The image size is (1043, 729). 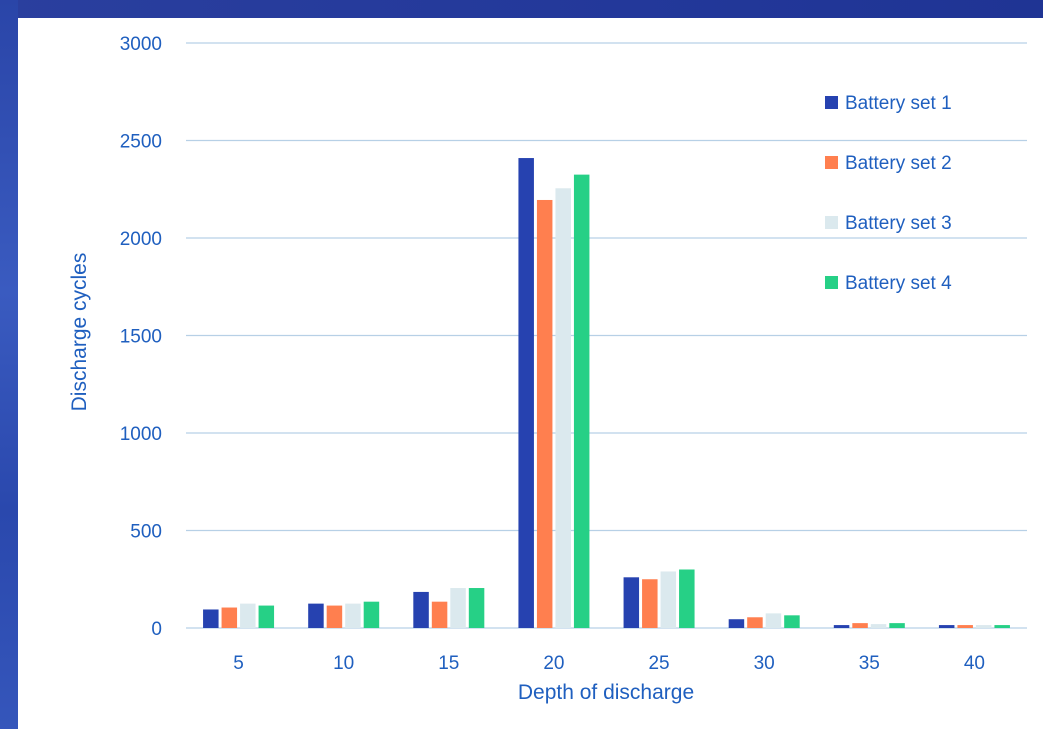 What do you see at coordinates (658, 663) in the screenshot?
I see `x-tick-label: 25` at bounding box center [658, 663].